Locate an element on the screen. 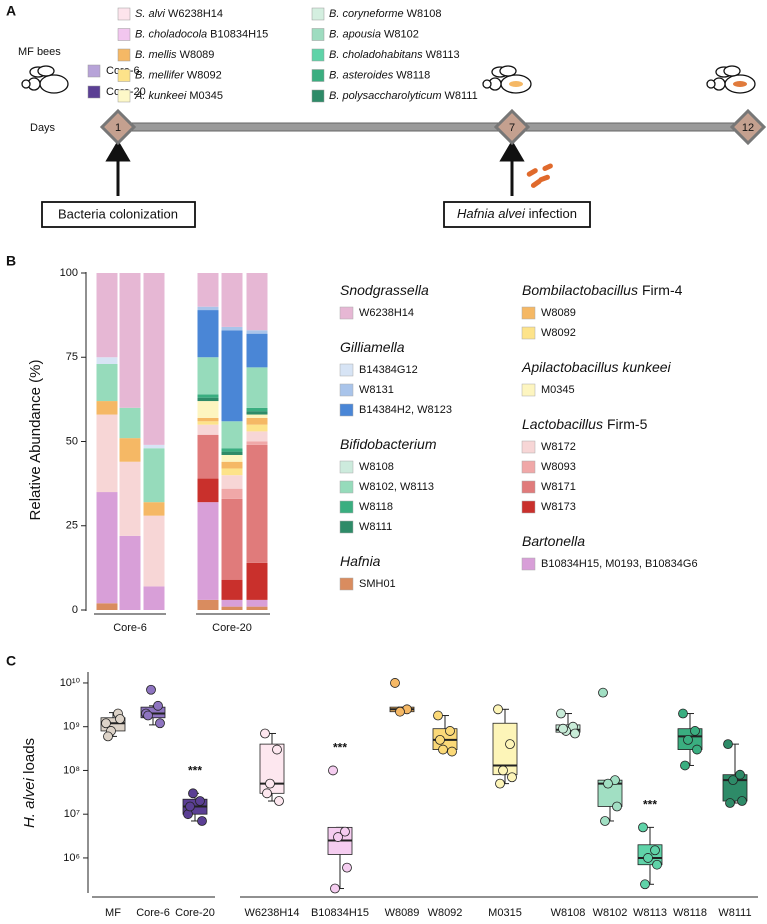  legend-title-italic: Lactobacillus is located at coordinates (562, 424).